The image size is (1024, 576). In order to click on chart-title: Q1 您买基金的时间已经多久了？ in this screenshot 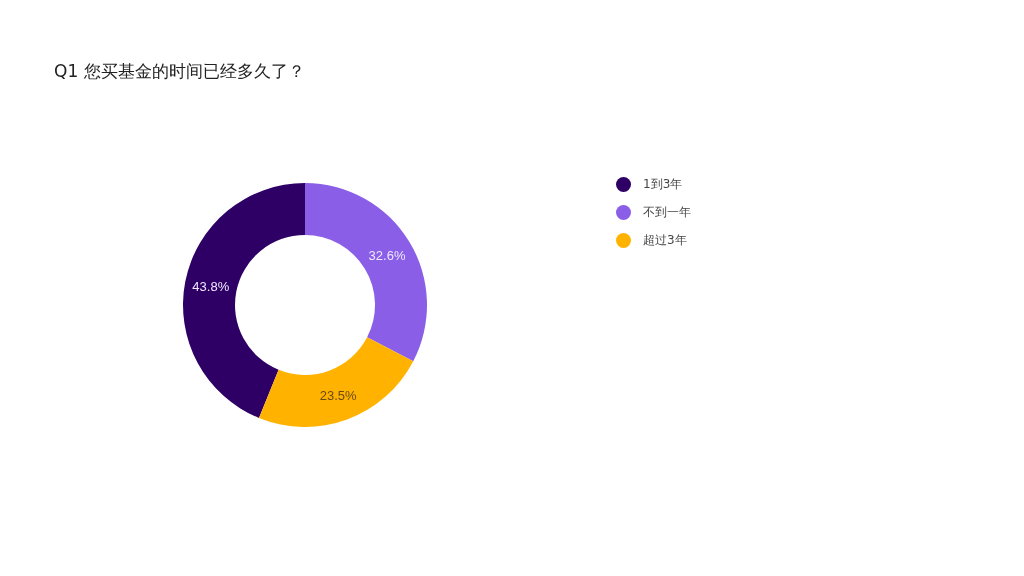, I will do `click(179, 71)`.